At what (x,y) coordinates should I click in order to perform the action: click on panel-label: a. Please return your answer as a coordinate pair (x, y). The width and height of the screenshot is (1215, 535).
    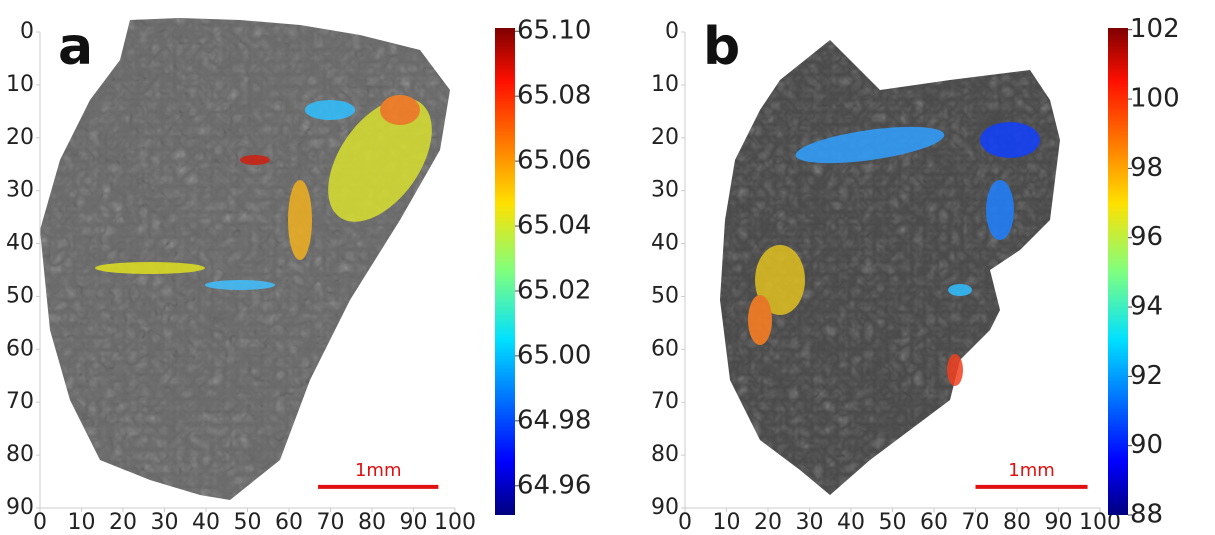
    Looking at the image, I should click on (75, 47).